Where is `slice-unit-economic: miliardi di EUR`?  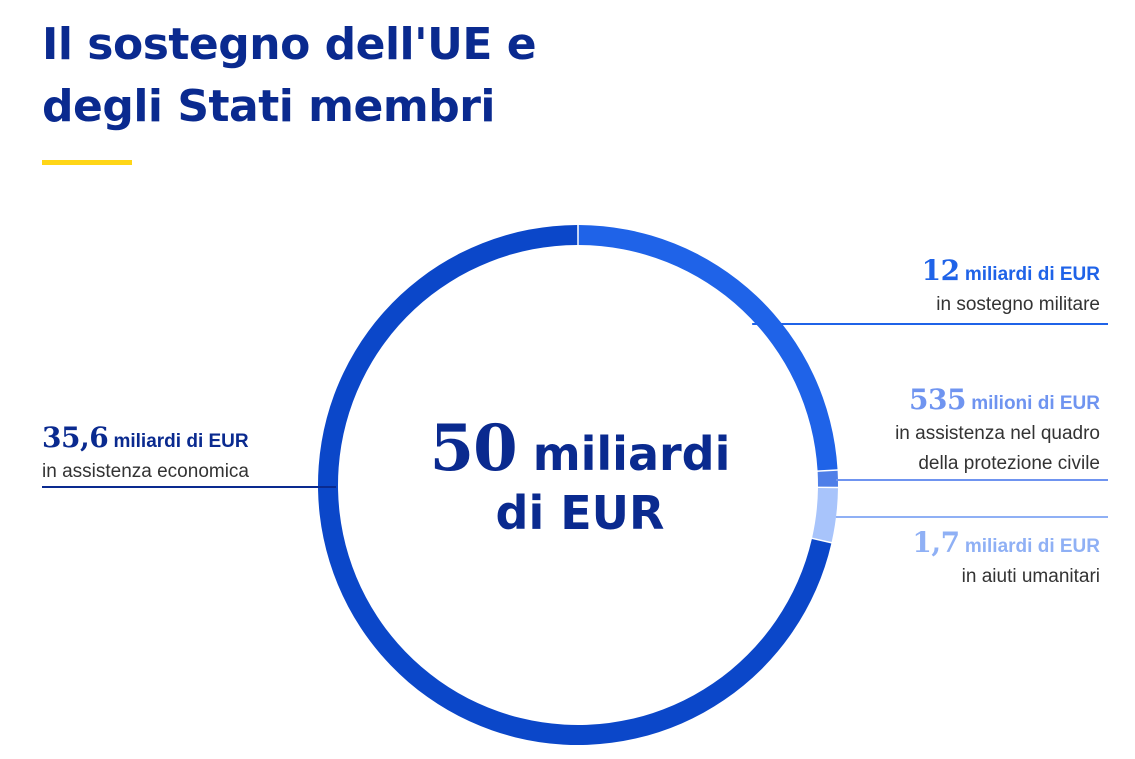
slice-unit-economic: miliardi di EUR is located at coordinates (181, 441).